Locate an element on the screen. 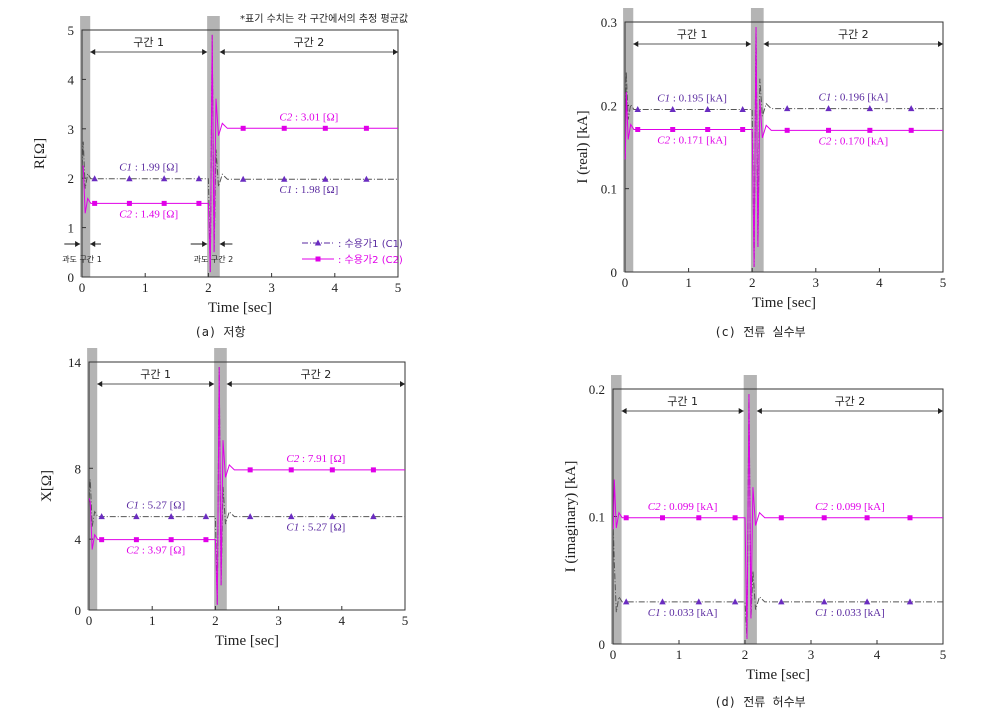 This screenshot has height=719, width=989. panel-caption: (d) 전류 허수부 is located at coordinates (759, 702).